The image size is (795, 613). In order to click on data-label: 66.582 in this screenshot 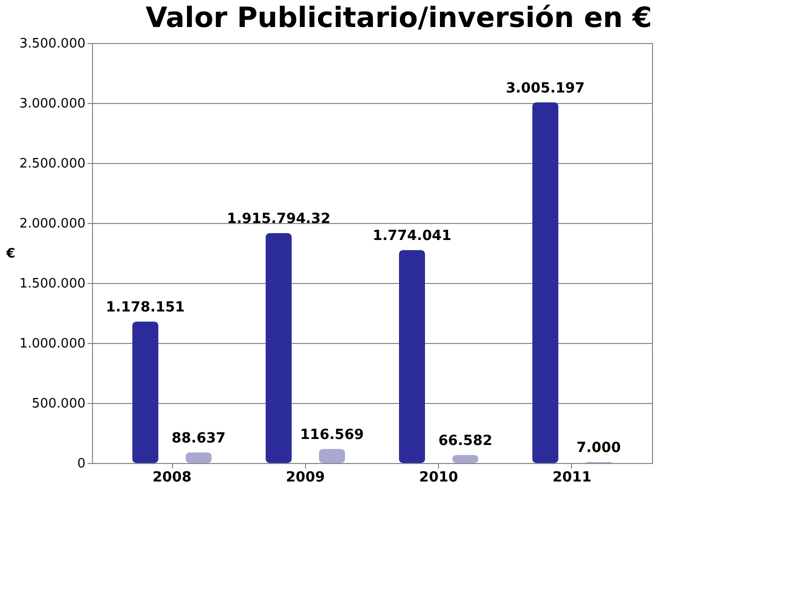, I will do `click(465, 441)`.